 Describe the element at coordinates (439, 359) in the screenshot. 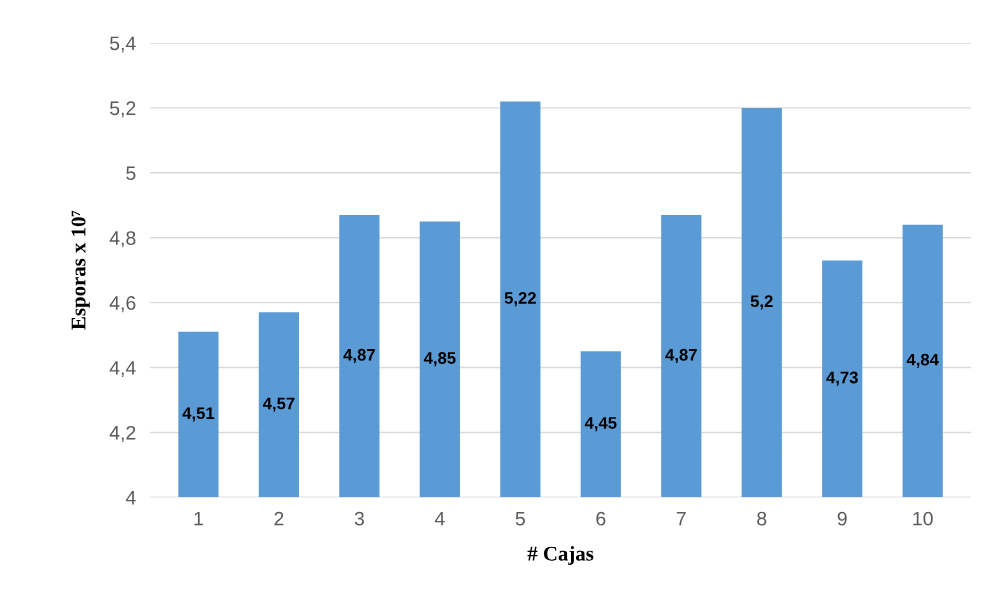

I see `data-label: 4,85` at that location.